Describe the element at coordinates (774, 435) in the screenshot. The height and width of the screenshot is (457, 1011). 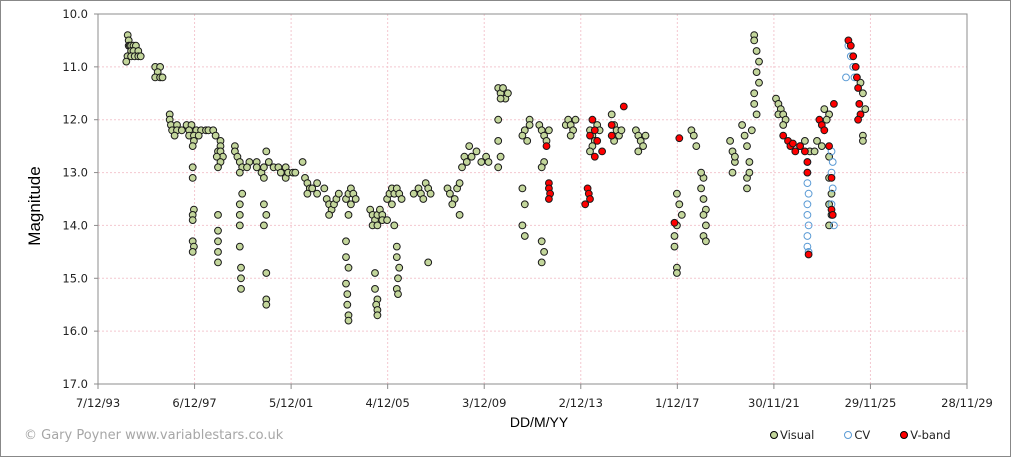
I see `visual-marker-icon` at that location.